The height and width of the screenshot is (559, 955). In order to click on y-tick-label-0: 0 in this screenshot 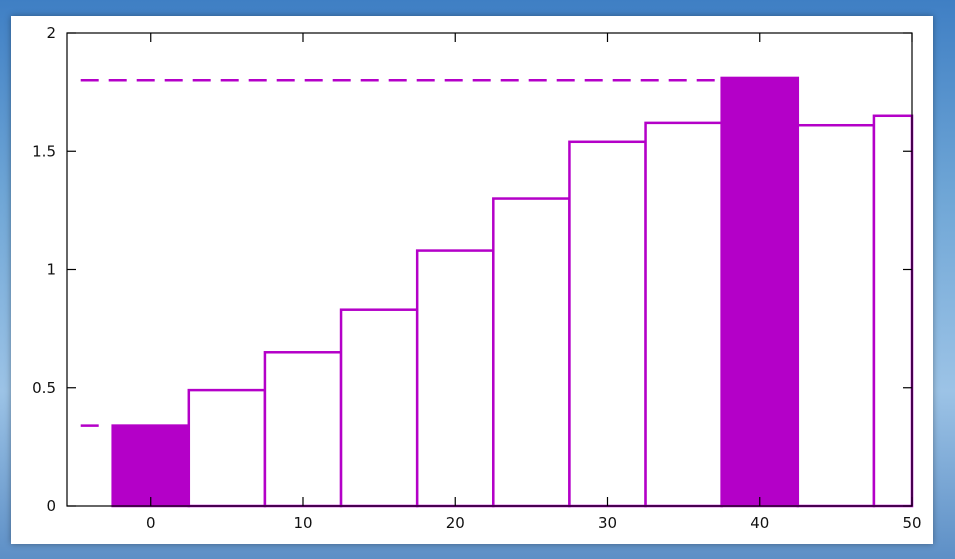, I will do `click(51, 506)`.